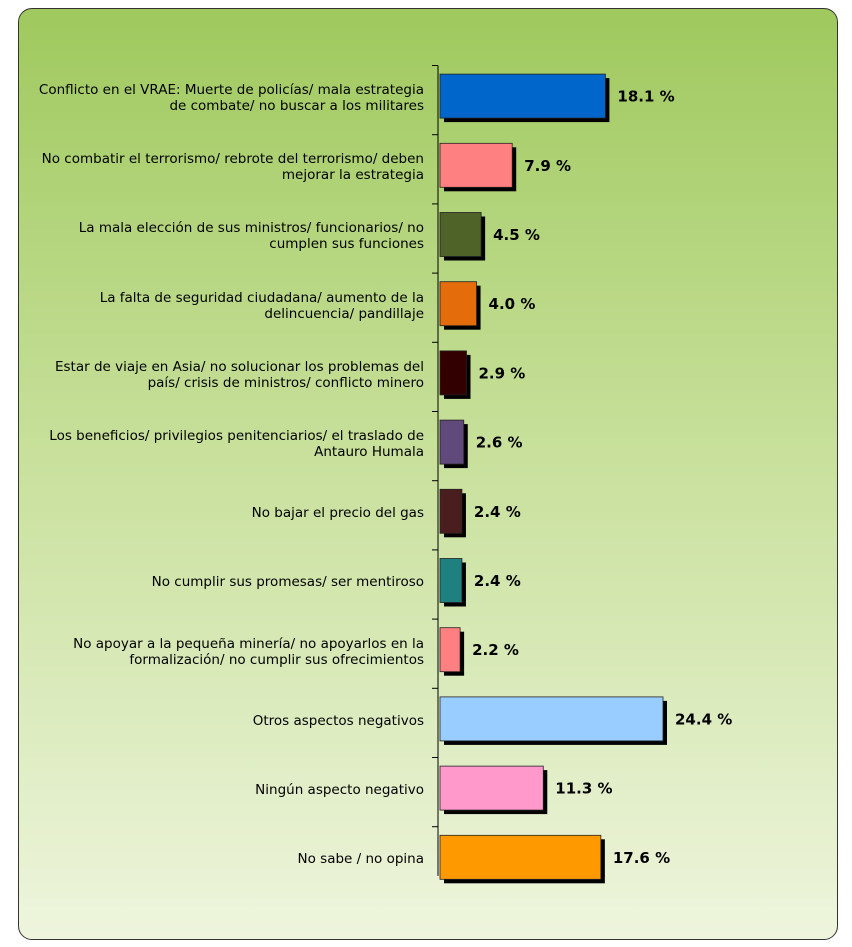  Describe the element at coordinates (360, 859) in the screenshot. I see `category-label: No sabe / no opina` at that location.